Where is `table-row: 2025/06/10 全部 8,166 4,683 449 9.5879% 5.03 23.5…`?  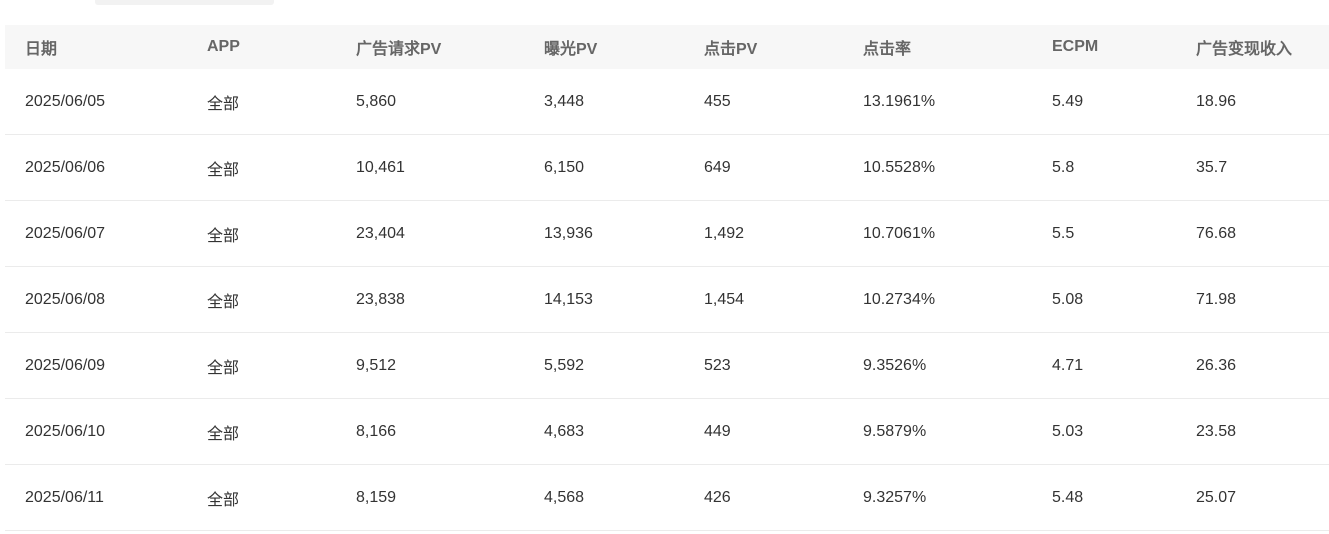 table-row: 2025/06/10 全部 8,166 4,683 449 9.5879% 5.03 23.5… is located at coordinates (667, 431).